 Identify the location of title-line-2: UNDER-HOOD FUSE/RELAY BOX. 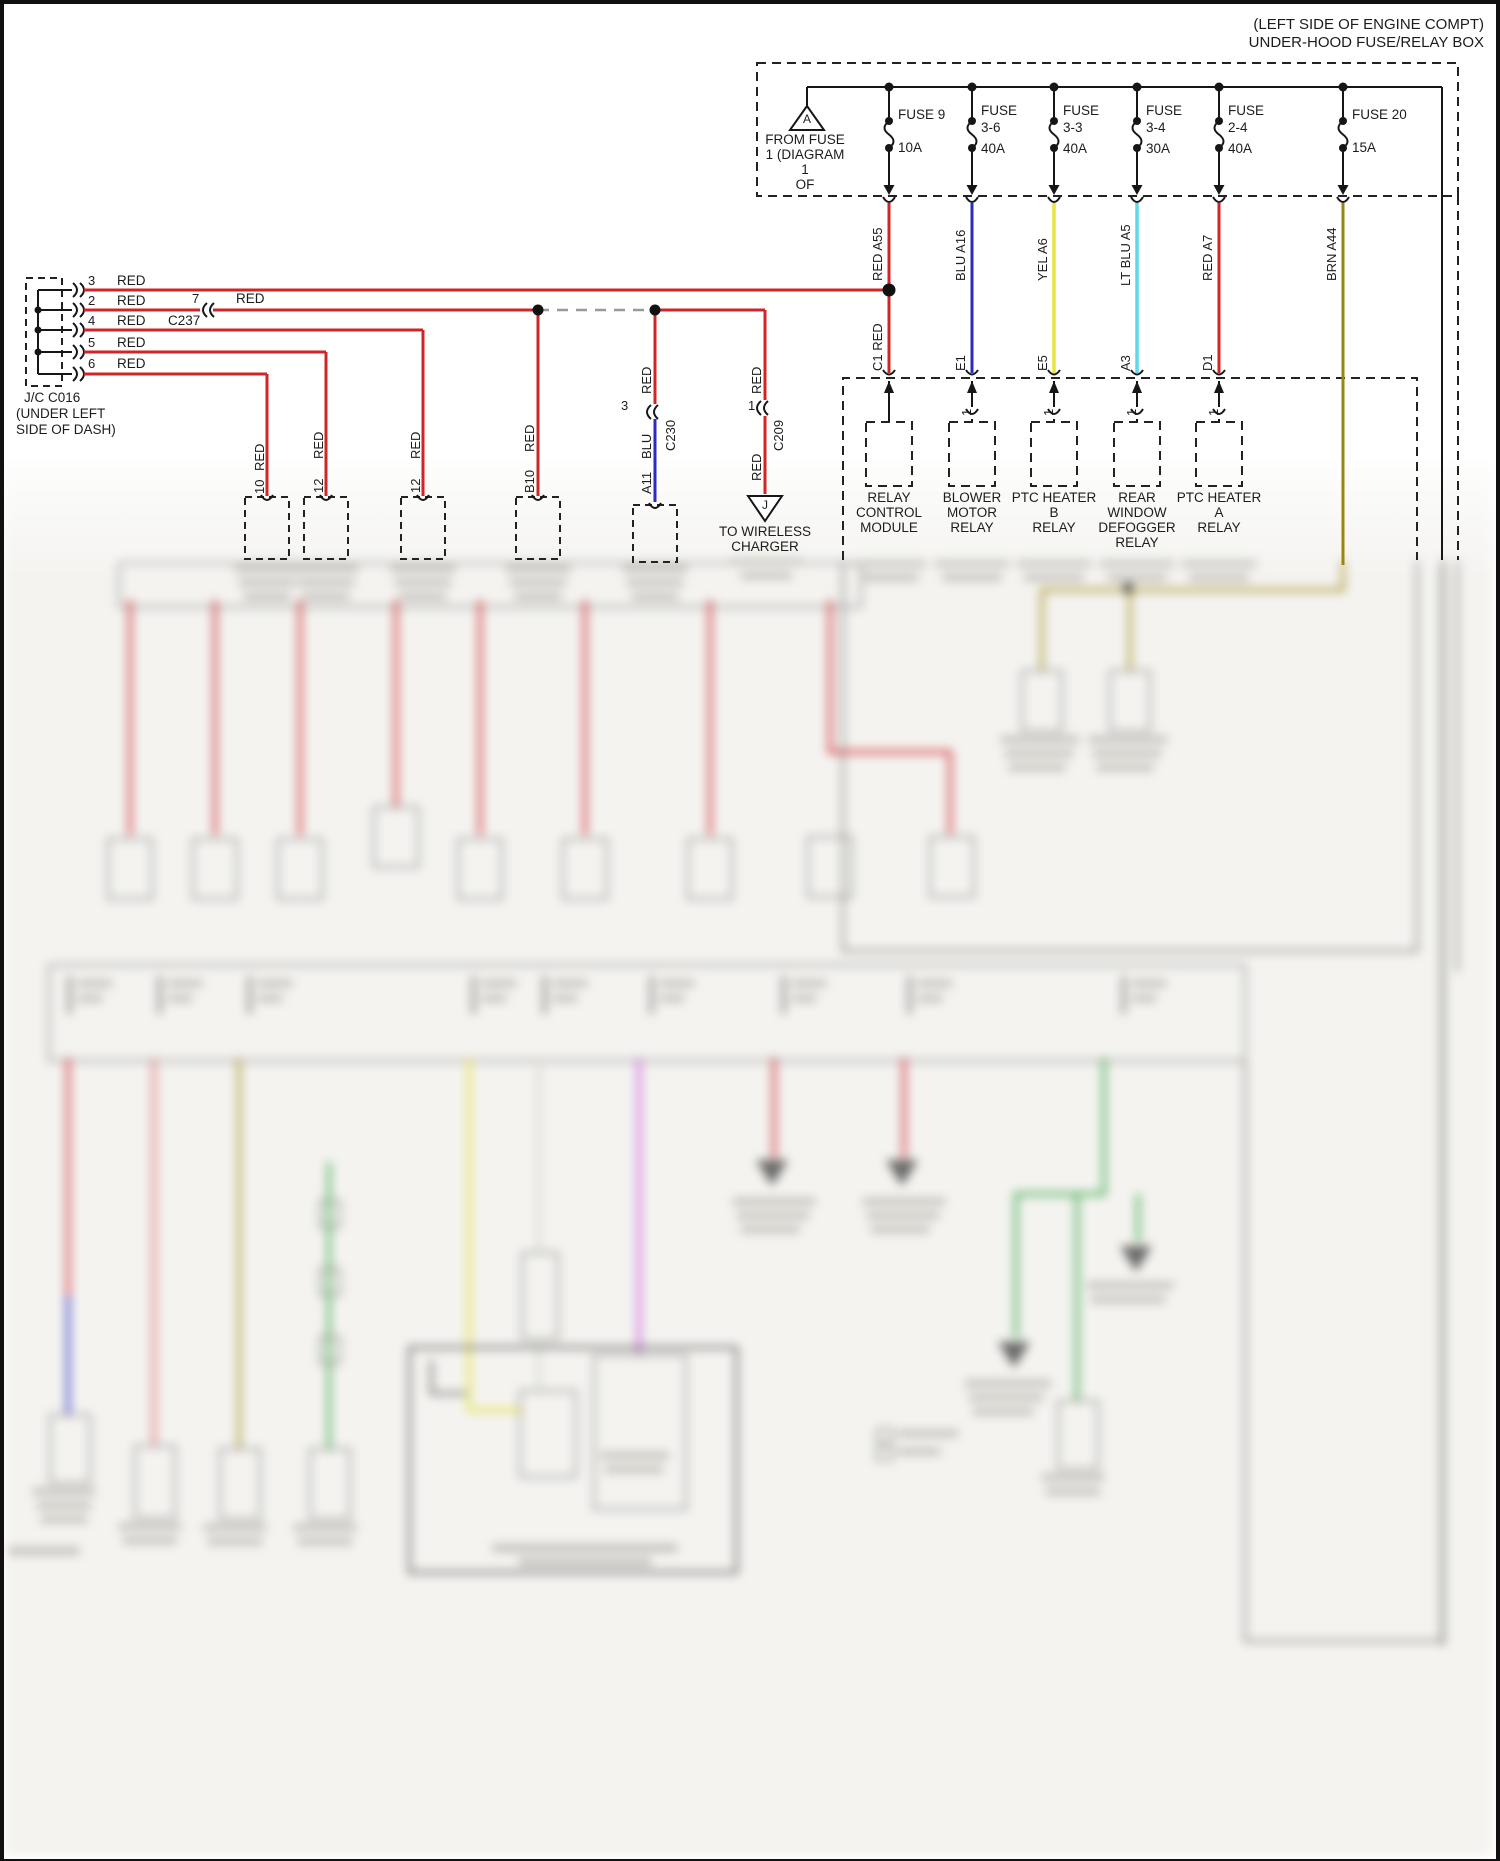
(1366, 42).